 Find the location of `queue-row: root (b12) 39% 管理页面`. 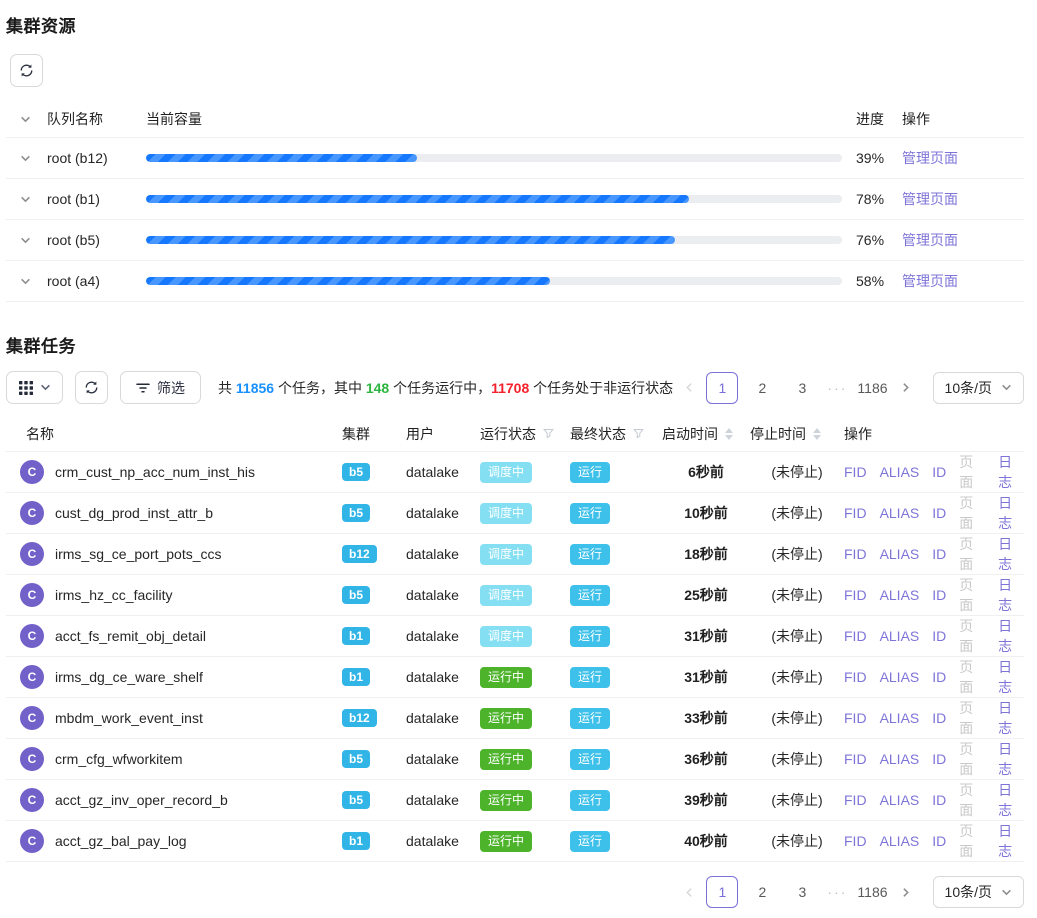

queue-row: root (b12) 39% 管理页面 is located at coordinates (515, 158).